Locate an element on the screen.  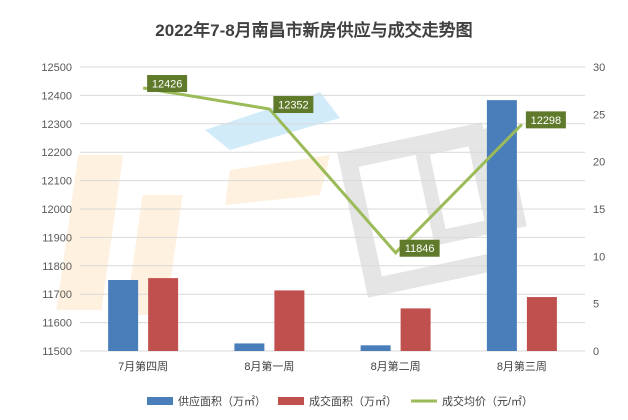
data-label: 12426 is located at coordinates (167, 85).